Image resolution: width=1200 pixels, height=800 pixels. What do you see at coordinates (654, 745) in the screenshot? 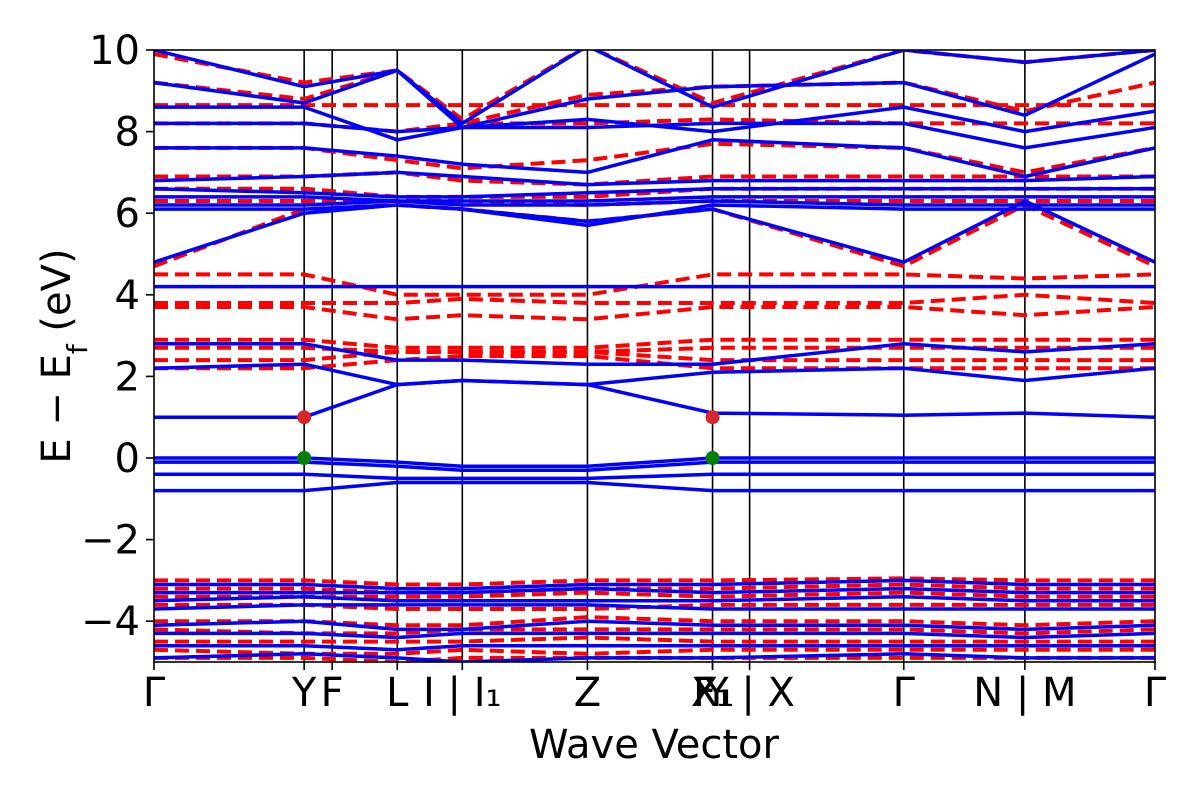
I see `x-axis-title: Wave Vector` at bounding box center [654, 745].